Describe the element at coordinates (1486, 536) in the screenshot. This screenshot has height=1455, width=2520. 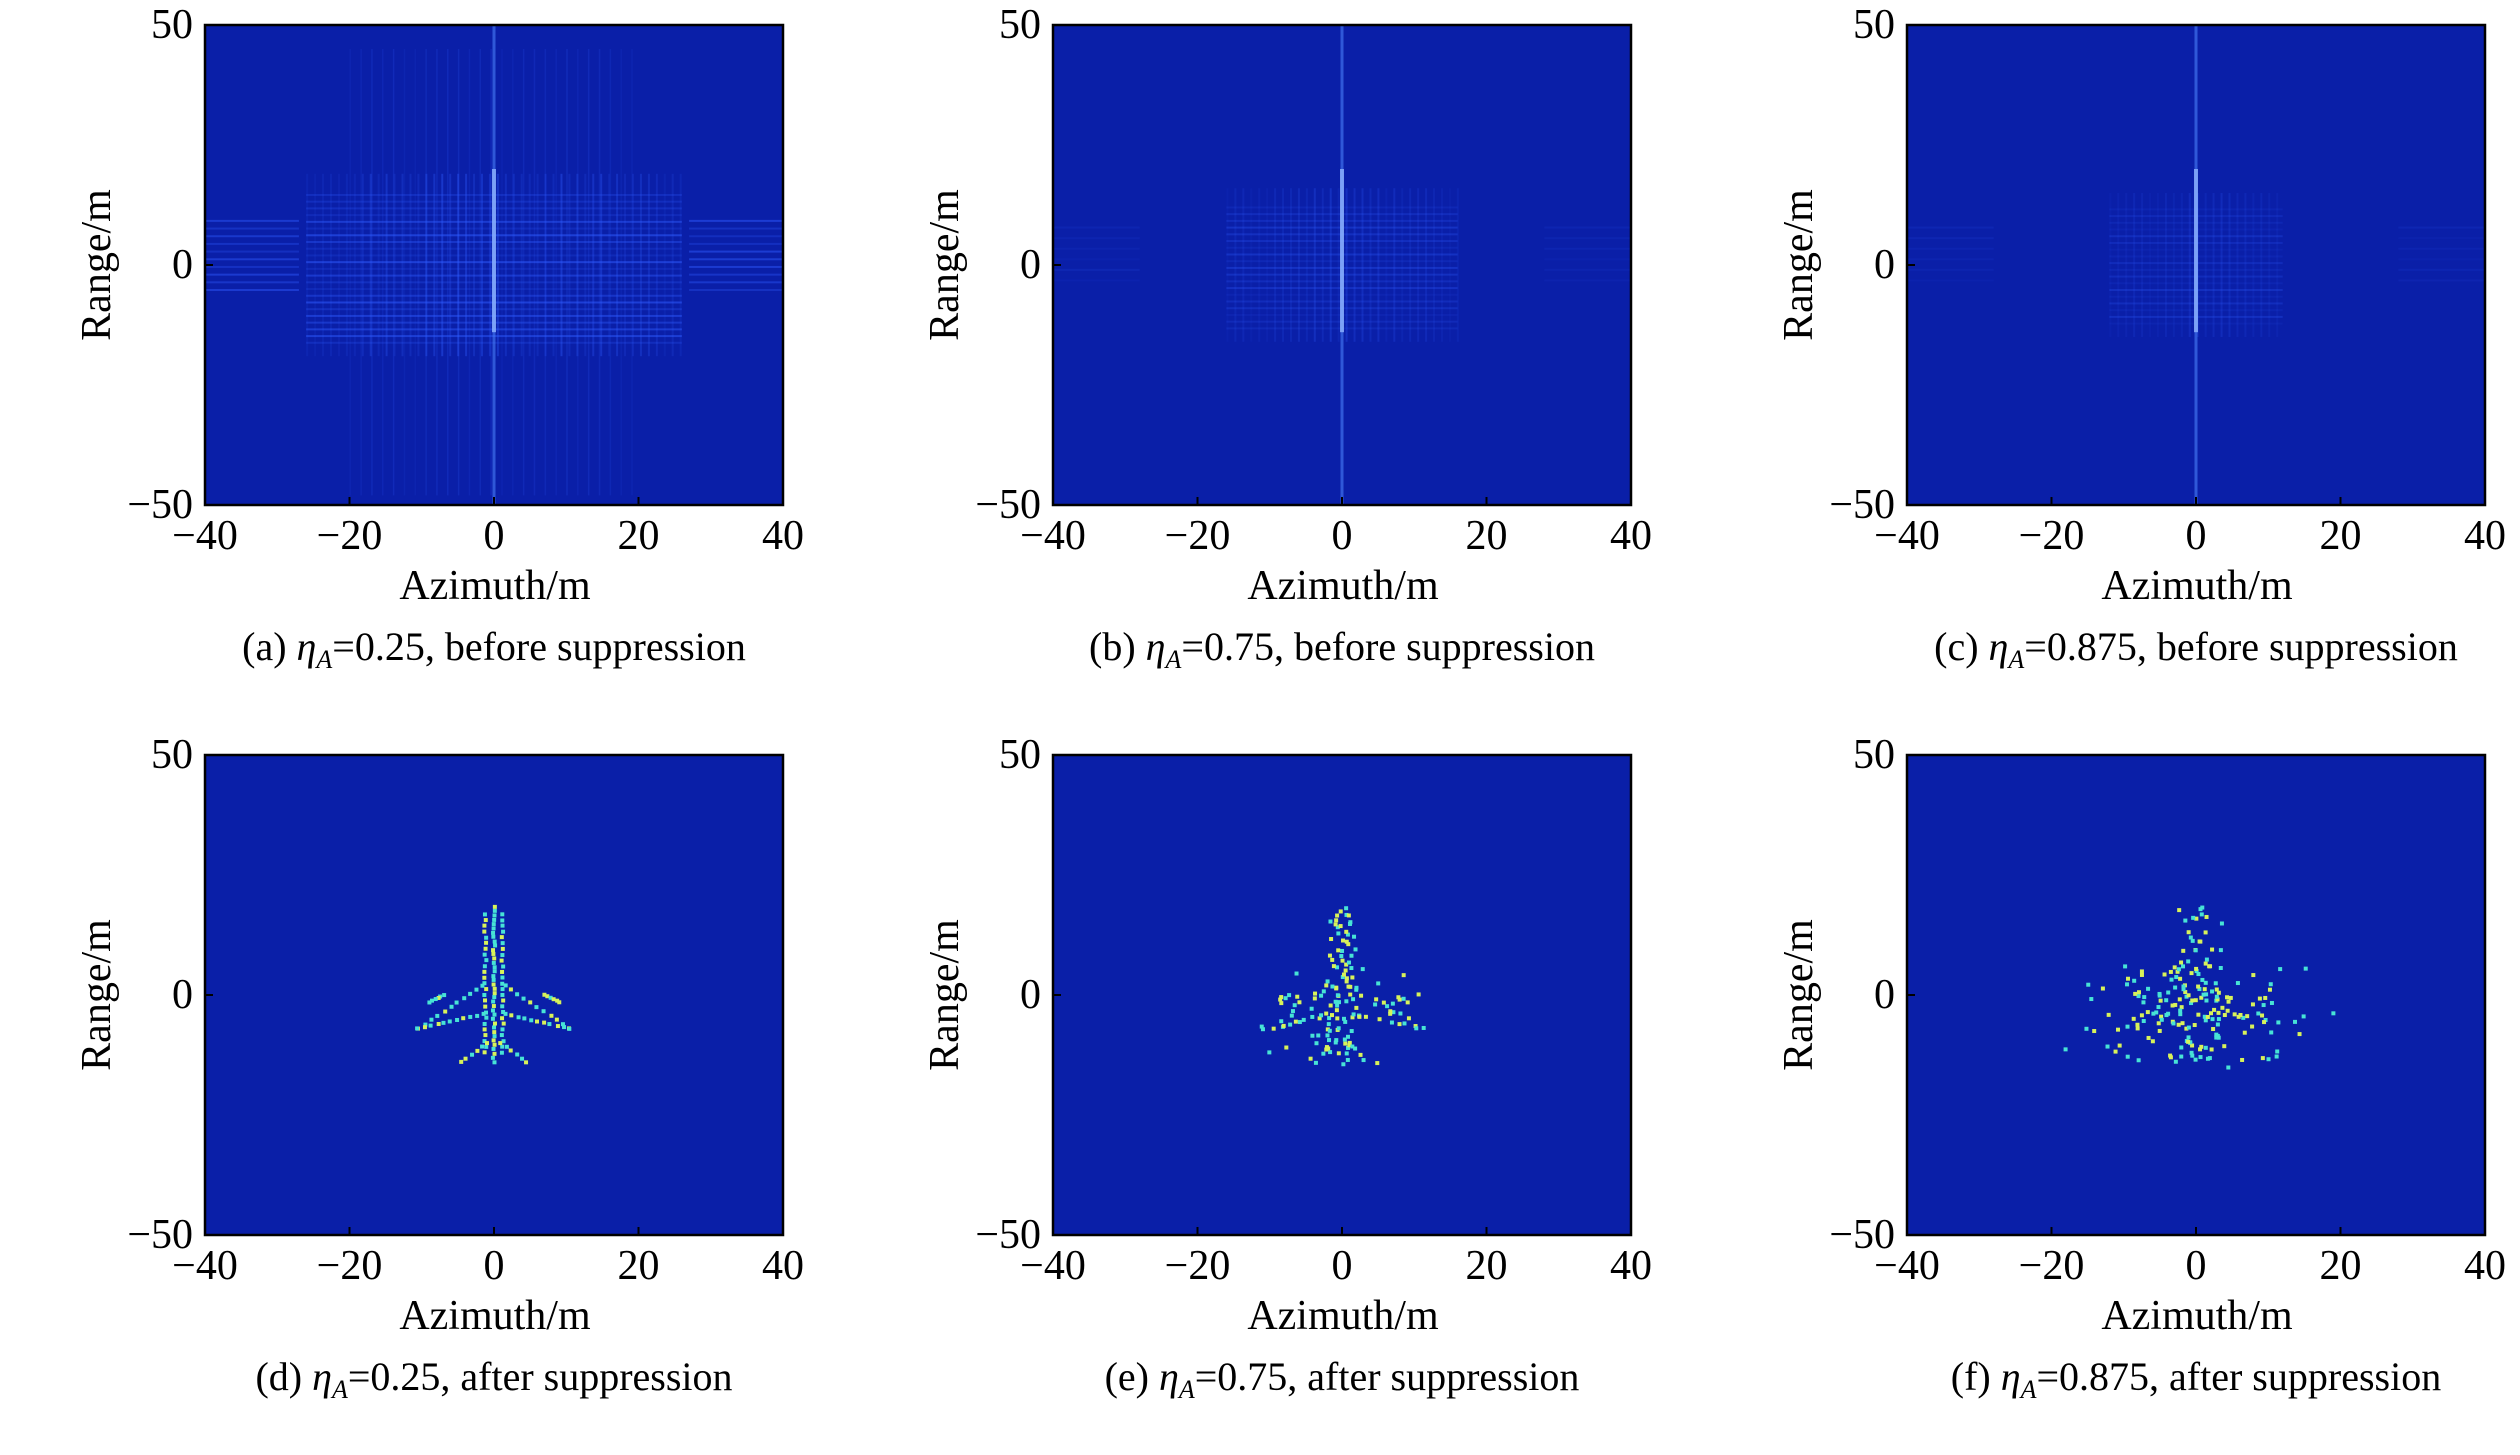
I see `x-tick-label: 20` at that location.